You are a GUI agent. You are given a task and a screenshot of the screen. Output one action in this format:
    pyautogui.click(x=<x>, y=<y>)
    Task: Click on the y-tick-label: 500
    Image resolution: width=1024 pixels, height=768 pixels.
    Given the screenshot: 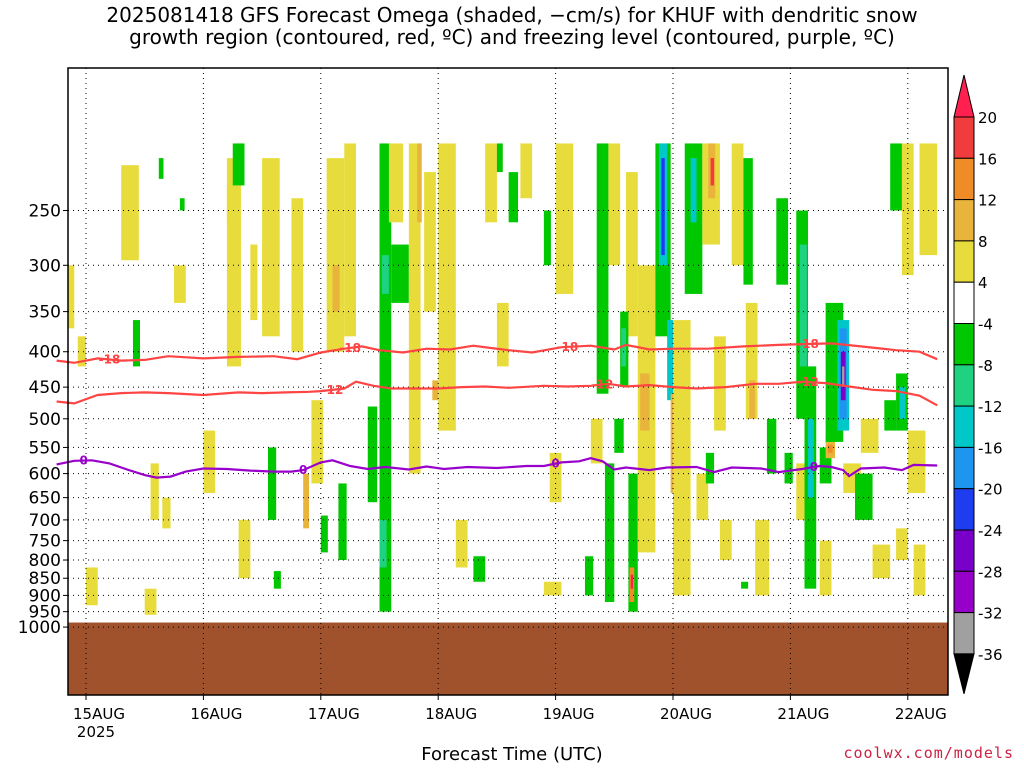 What is the action you would take?
    pyautogui.click(x=45, y=420)
    